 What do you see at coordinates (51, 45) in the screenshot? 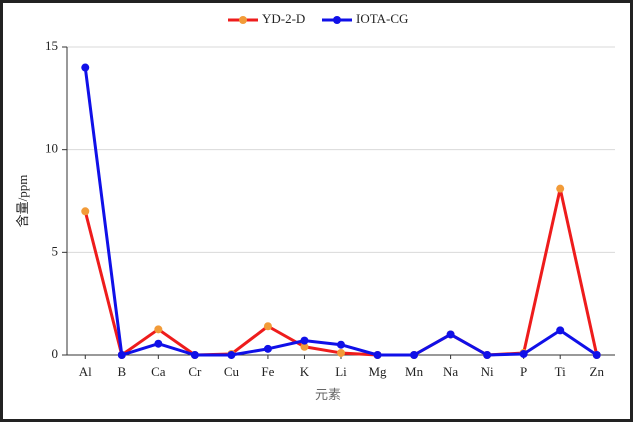
I see `y-tick-label: 15` at bounding box center [51, 45].